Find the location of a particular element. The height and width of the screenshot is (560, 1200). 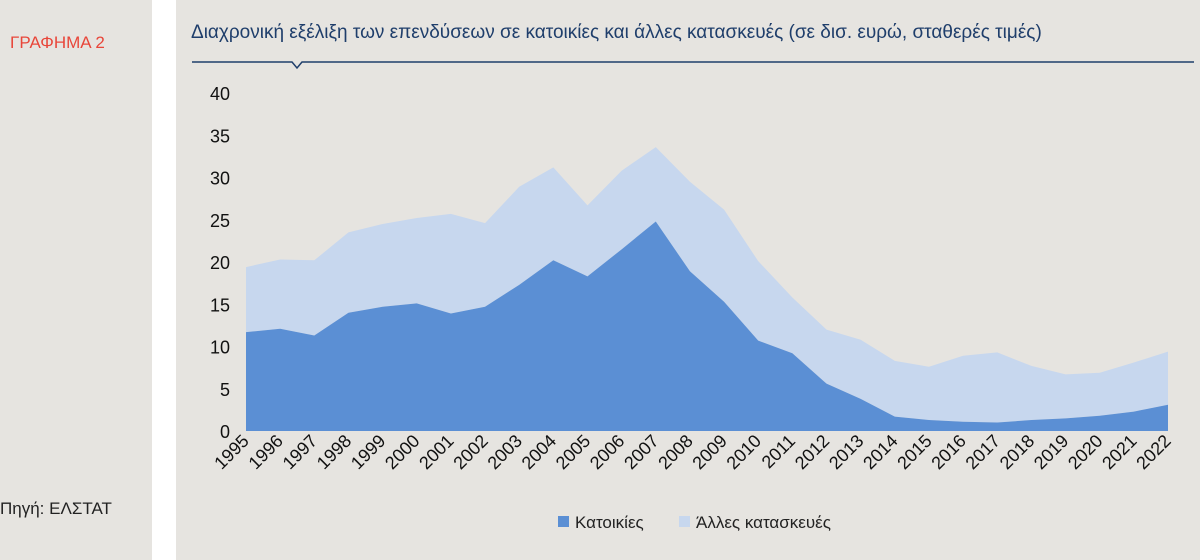

x-tick-label: 2019 is located at coordinates (1051, 452).